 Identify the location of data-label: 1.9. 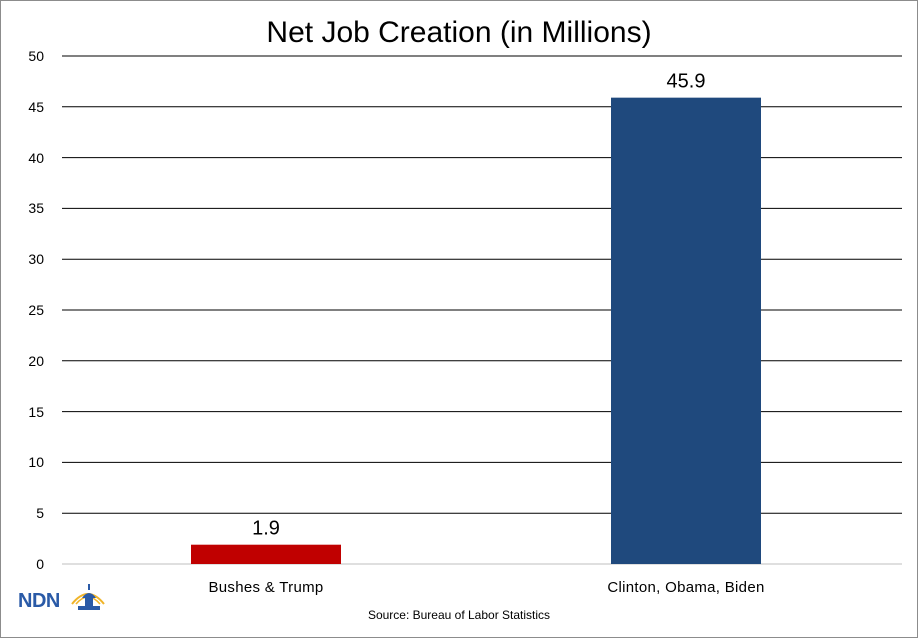
(266, 529).